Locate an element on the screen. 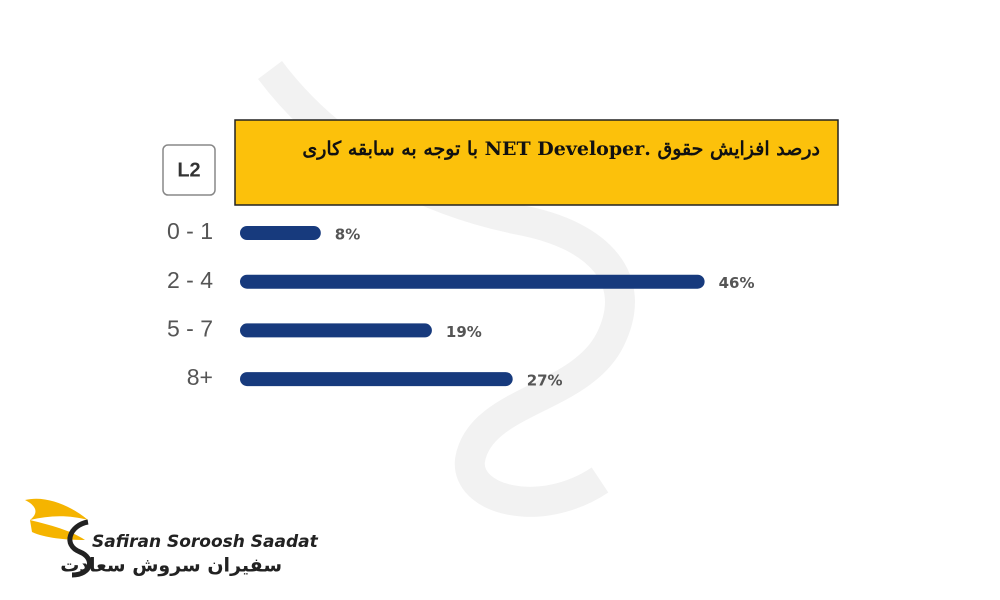 This screenshot has width=1000, height=600. logo-name-fa: سفیران سروش سعادت is located at coordinates (171, 566).